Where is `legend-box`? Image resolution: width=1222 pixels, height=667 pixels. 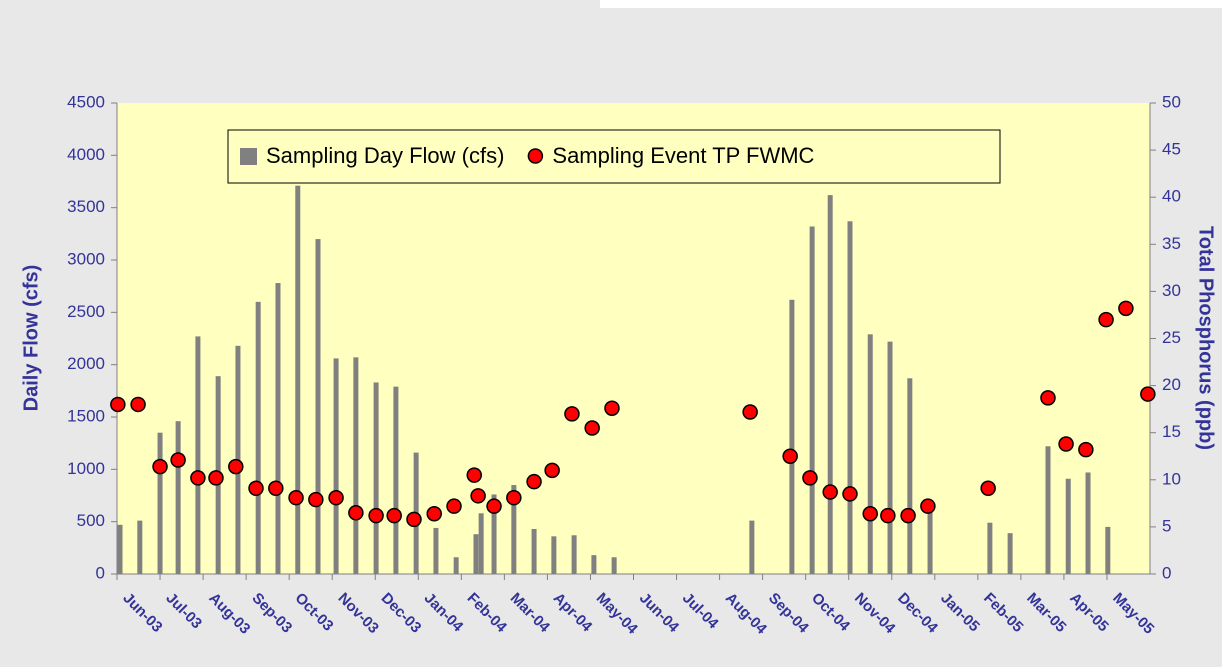 legend-box is located at coordinates (614, 156).